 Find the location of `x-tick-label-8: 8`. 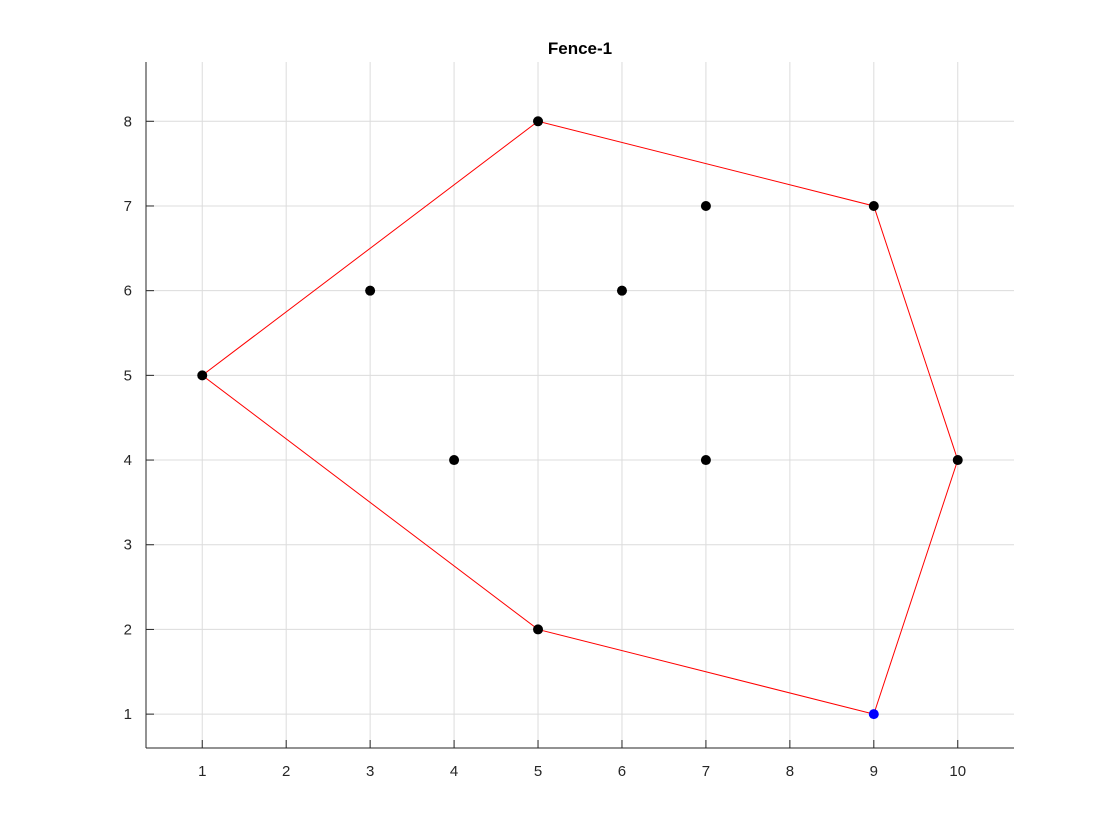

x-tick-label-8: 8 is located at coordinates (790, 771).